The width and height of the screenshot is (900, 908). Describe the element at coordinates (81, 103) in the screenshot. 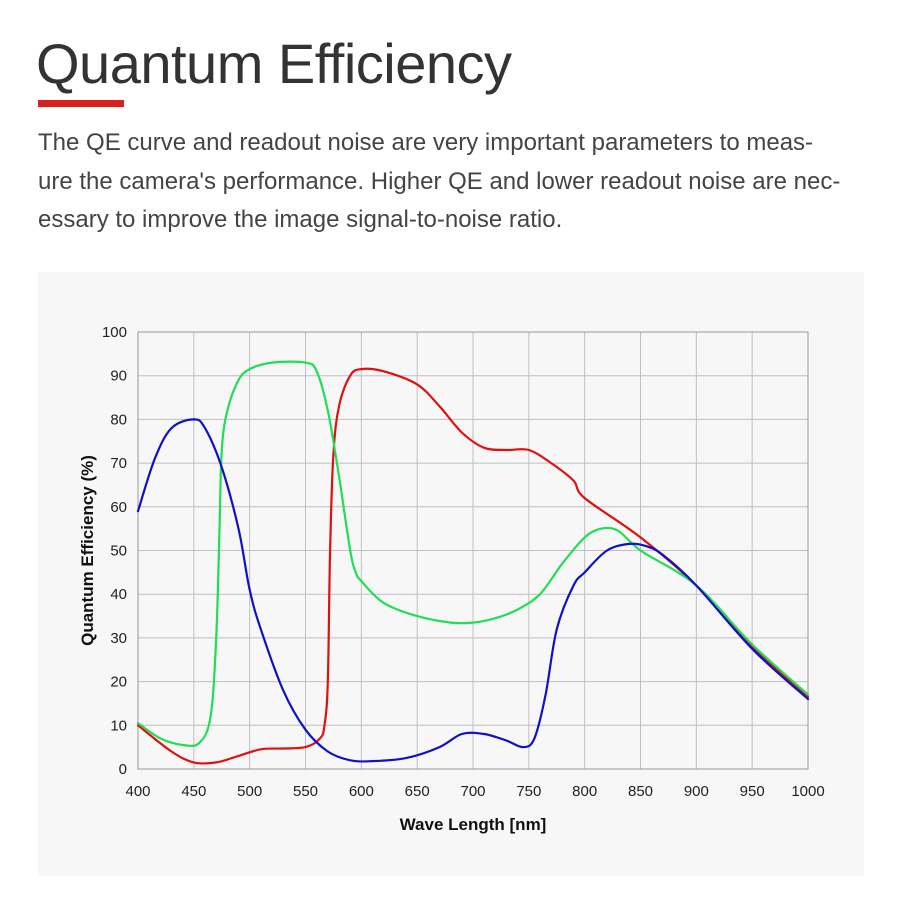

I see `title-accent-bar` at that location.